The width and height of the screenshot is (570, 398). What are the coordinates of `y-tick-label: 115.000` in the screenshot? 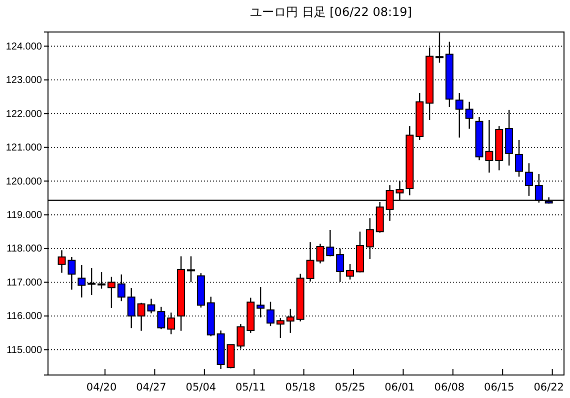 It's located at (24, 350).